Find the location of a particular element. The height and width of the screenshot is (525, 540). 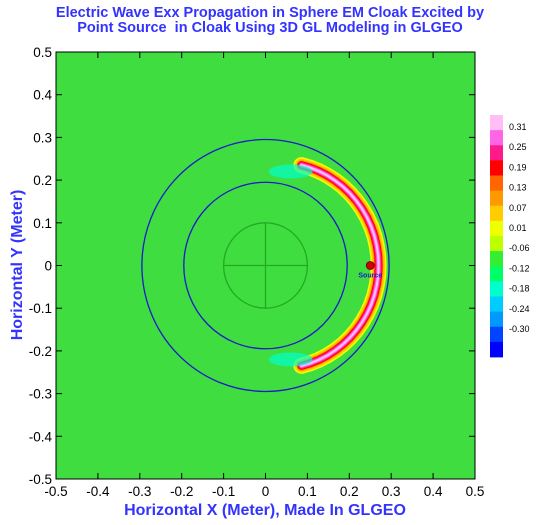

y-tick-label: -0.5 is located at coordinates (40, 479).